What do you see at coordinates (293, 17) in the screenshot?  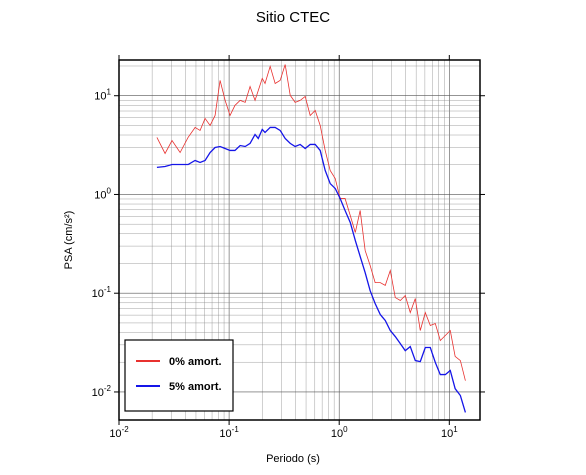 I see `chart-title: Sitio CTEC` at bounding box center [293, 17].